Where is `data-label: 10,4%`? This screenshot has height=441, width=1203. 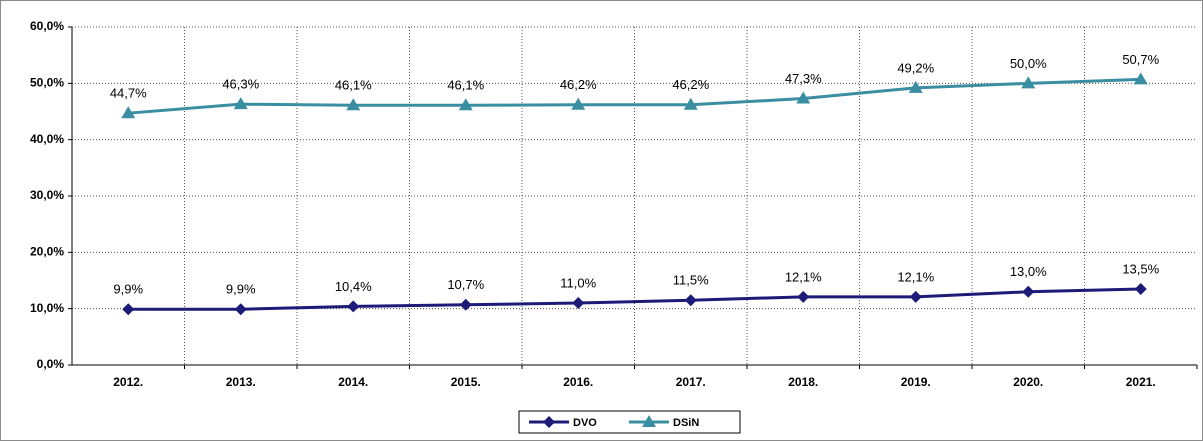
data-label: 10,4% is located at coordinates (353, 286).